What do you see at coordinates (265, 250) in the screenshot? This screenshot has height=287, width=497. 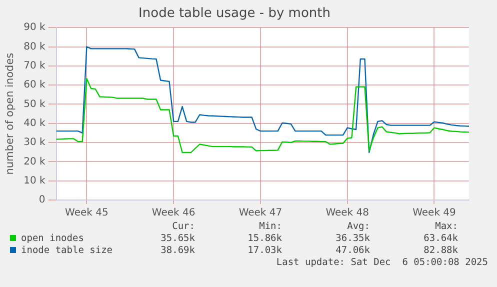 I see `text: 17.03k` at bounding box center [265, 250].